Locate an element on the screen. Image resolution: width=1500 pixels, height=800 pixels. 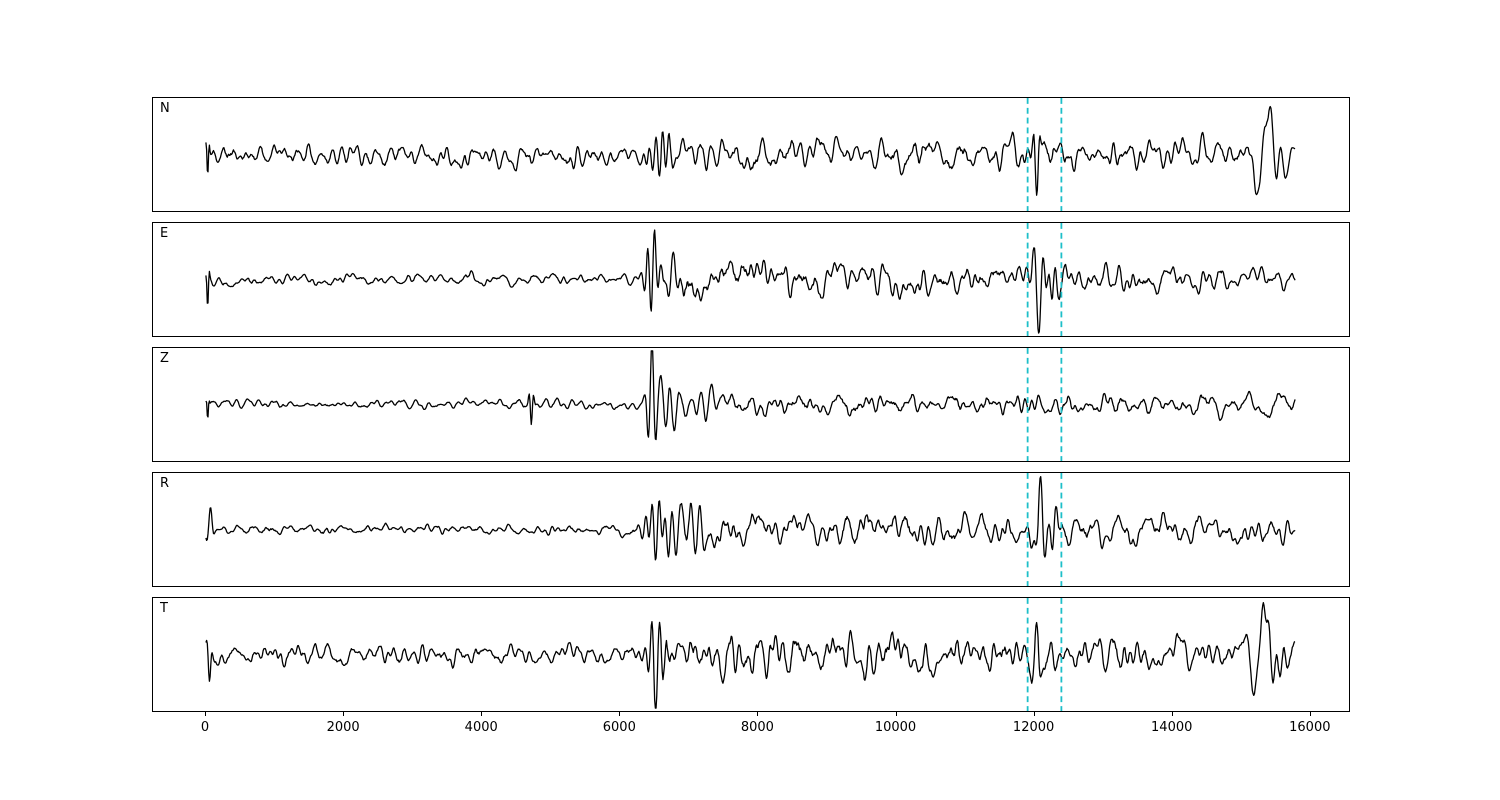
x-axis: 0 2000 4000 6000 8000 10000 12000 14000 16000 is located at coordinates (751, 730).